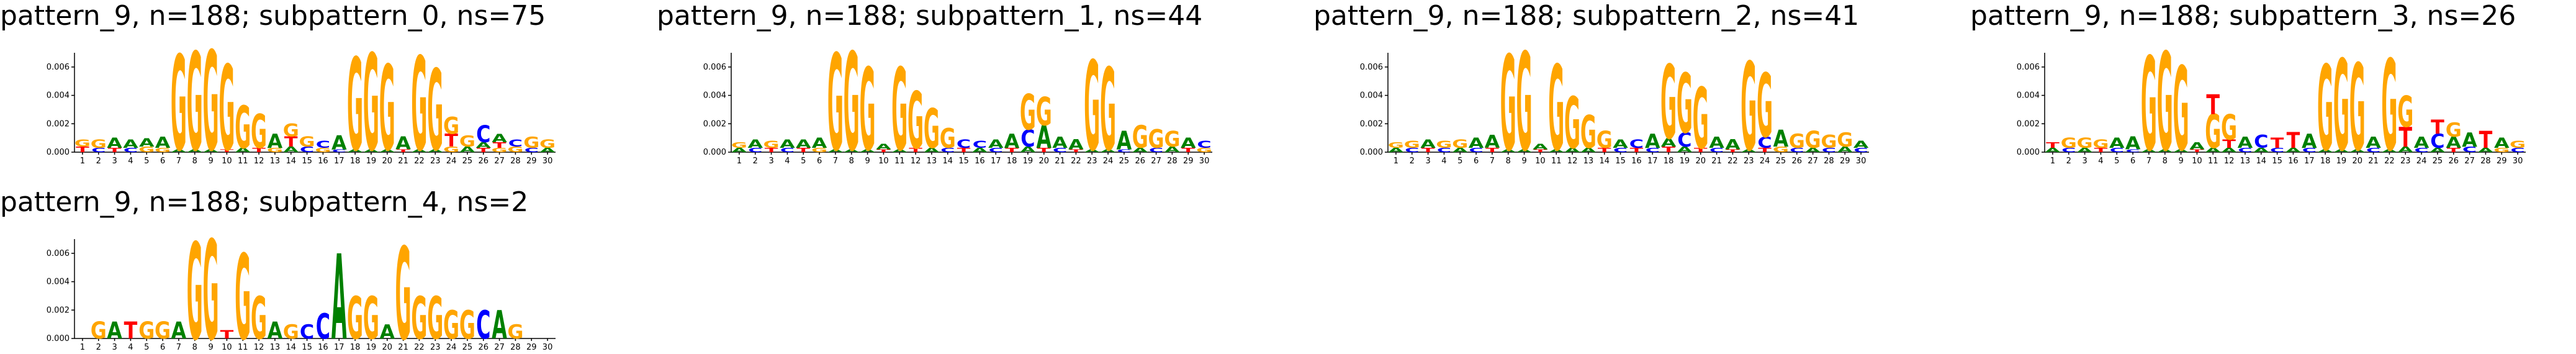  I want to click on x-tick-label: 7, so click(1492, 161).